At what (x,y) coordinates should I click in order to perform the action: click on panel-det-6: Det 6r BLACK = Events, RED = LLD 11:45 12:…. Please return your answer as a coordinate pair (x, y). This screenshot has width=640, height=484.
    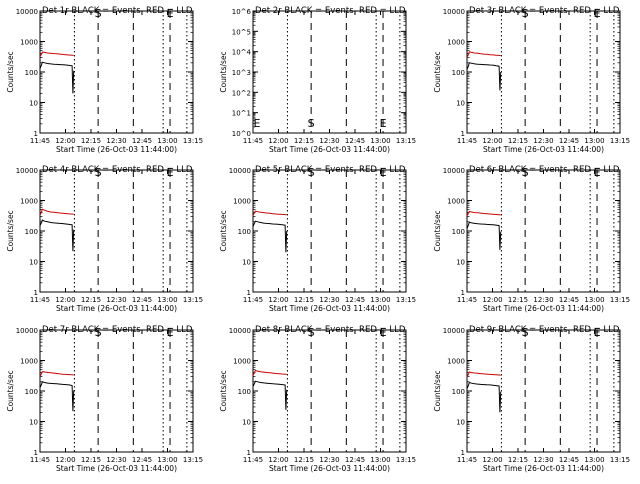
    Looking at the image, I should click on (531, 239).